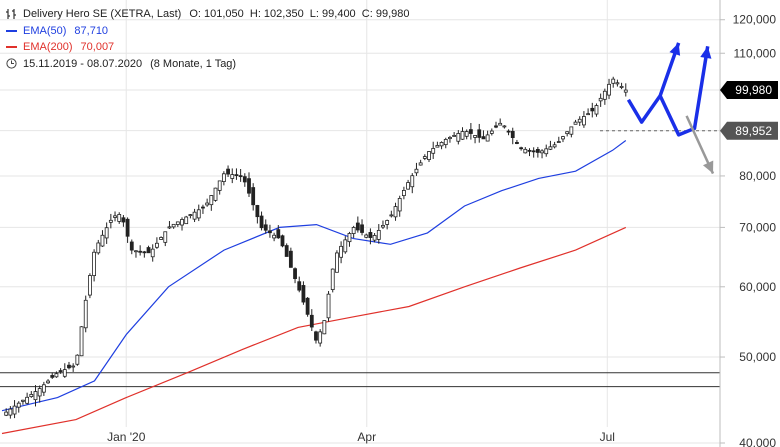  What do you see at coordinates (102, 14) in the screenshot?
I see `legend-title: Delivery Hero SE (XETRA, Last)` at bounding box center [102, 14].